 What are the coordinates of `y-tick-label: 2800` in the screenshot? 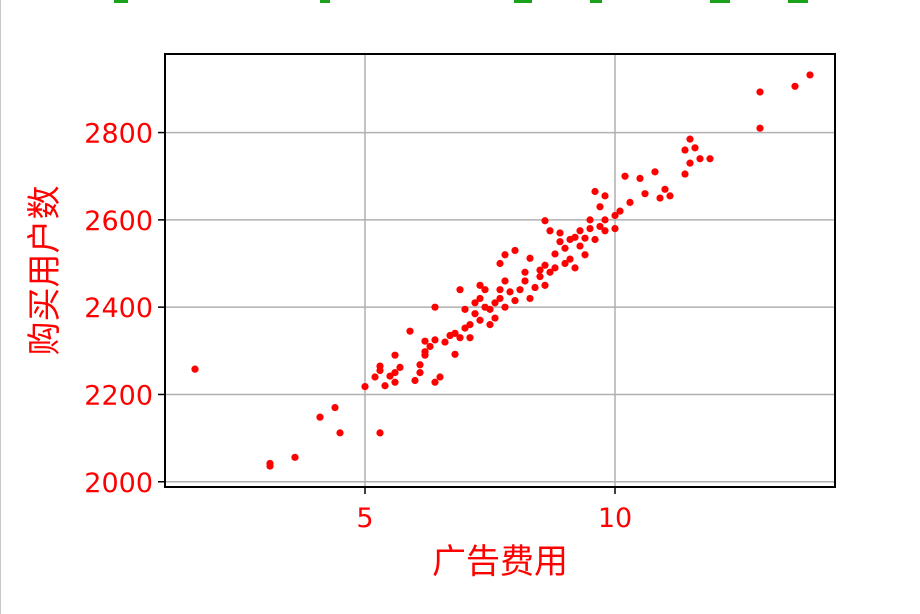 It's located at (118, 134).